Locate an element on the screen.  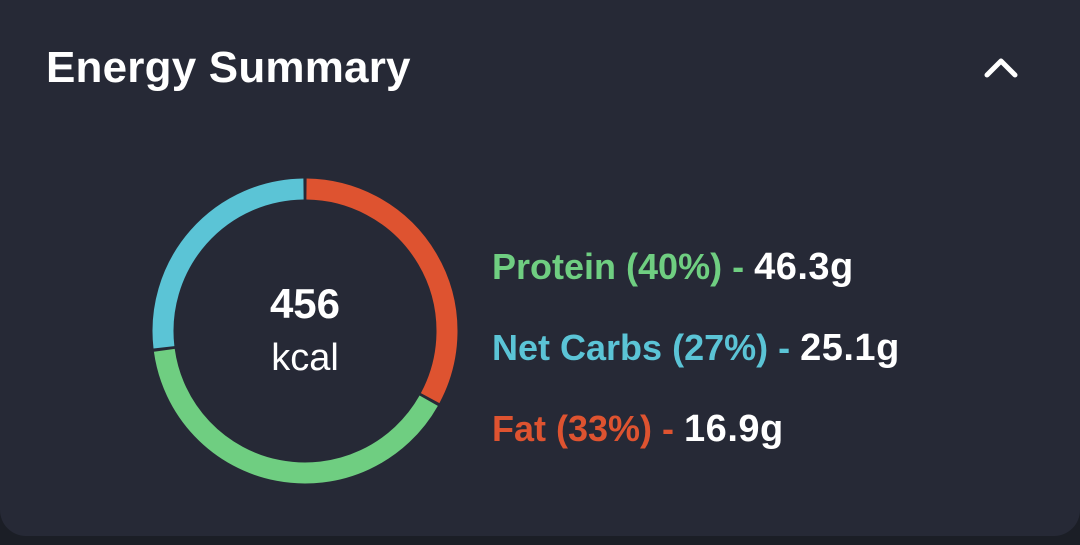
donut-segment-net-carbs is located at coordinates (228, 263).